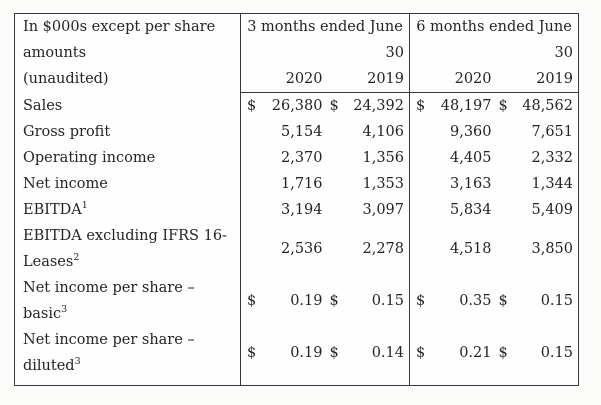 The height and width of the screenshot is (405, 601). Describe the element at coordinates (301, 249) in the screenshot. I see `value-cell: 2,536` at that location.